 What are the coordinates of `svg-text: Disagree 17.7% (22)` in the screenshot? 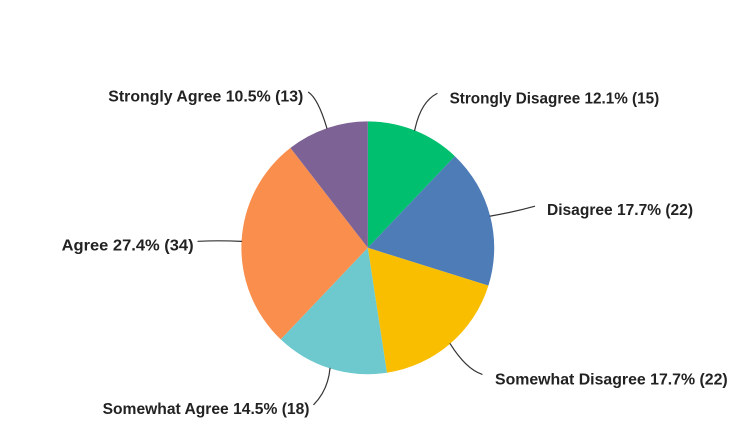 It's located at (620, 210).